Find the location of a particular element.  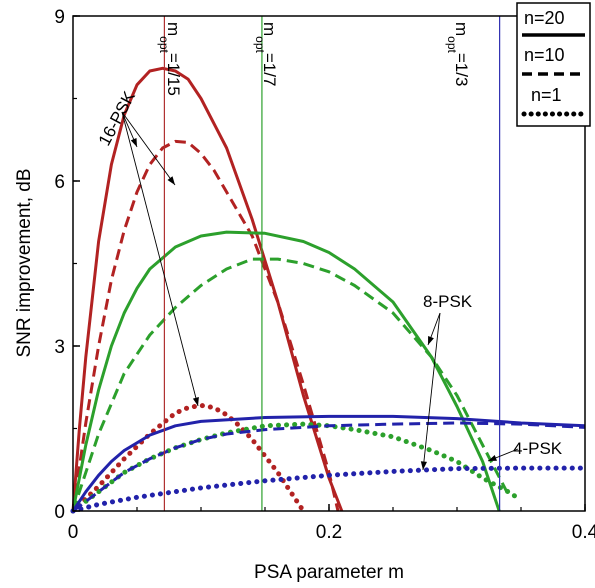

legend: n=20 n=10 n=1 is located at coordinates (553, 64).